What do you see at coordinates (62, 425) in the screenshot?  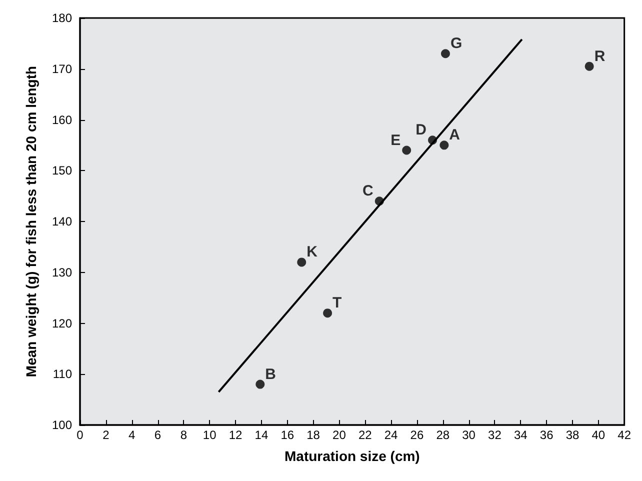 I see `y-tick-label: 100` at bounding box center [62, 425].